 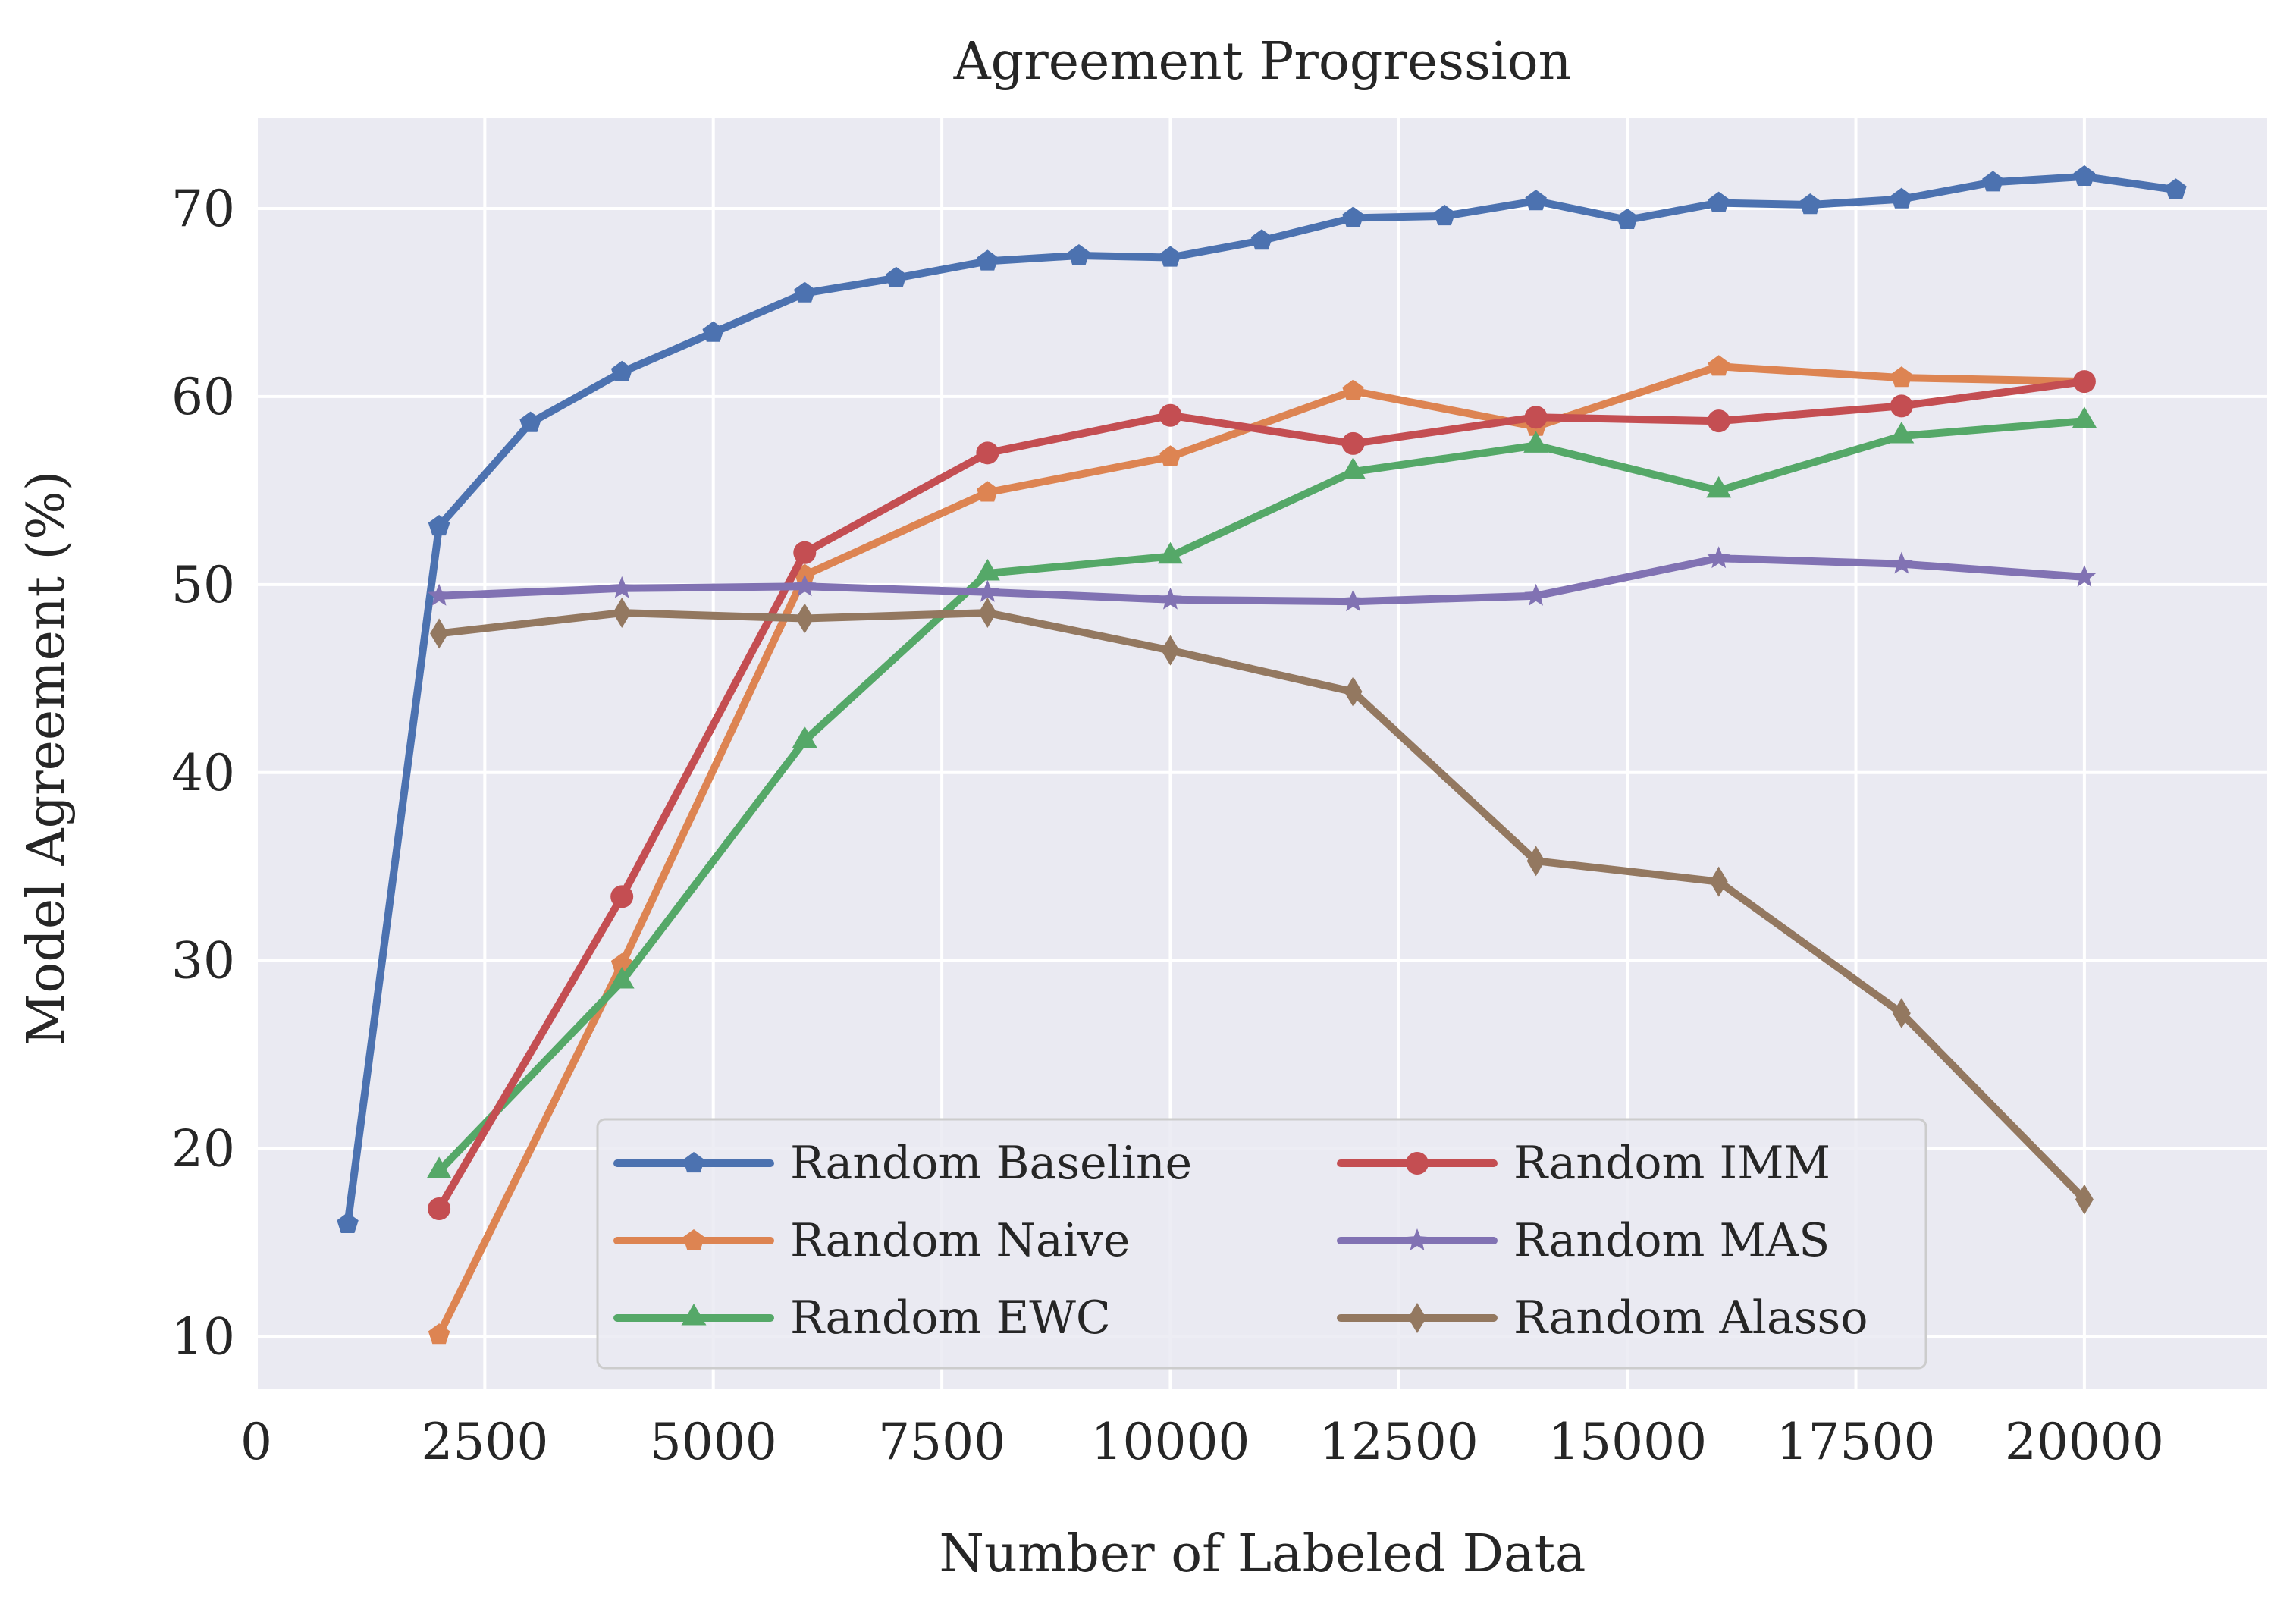 I want to click on x-tick-label: 15000, so click(x=1627, y=1442).